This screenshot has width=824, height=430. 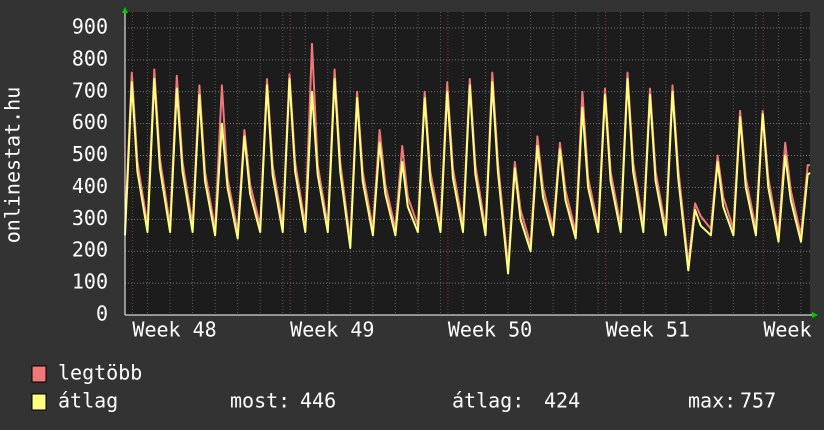 I want to click on stat-label: max:, so click(x=712, y=401).